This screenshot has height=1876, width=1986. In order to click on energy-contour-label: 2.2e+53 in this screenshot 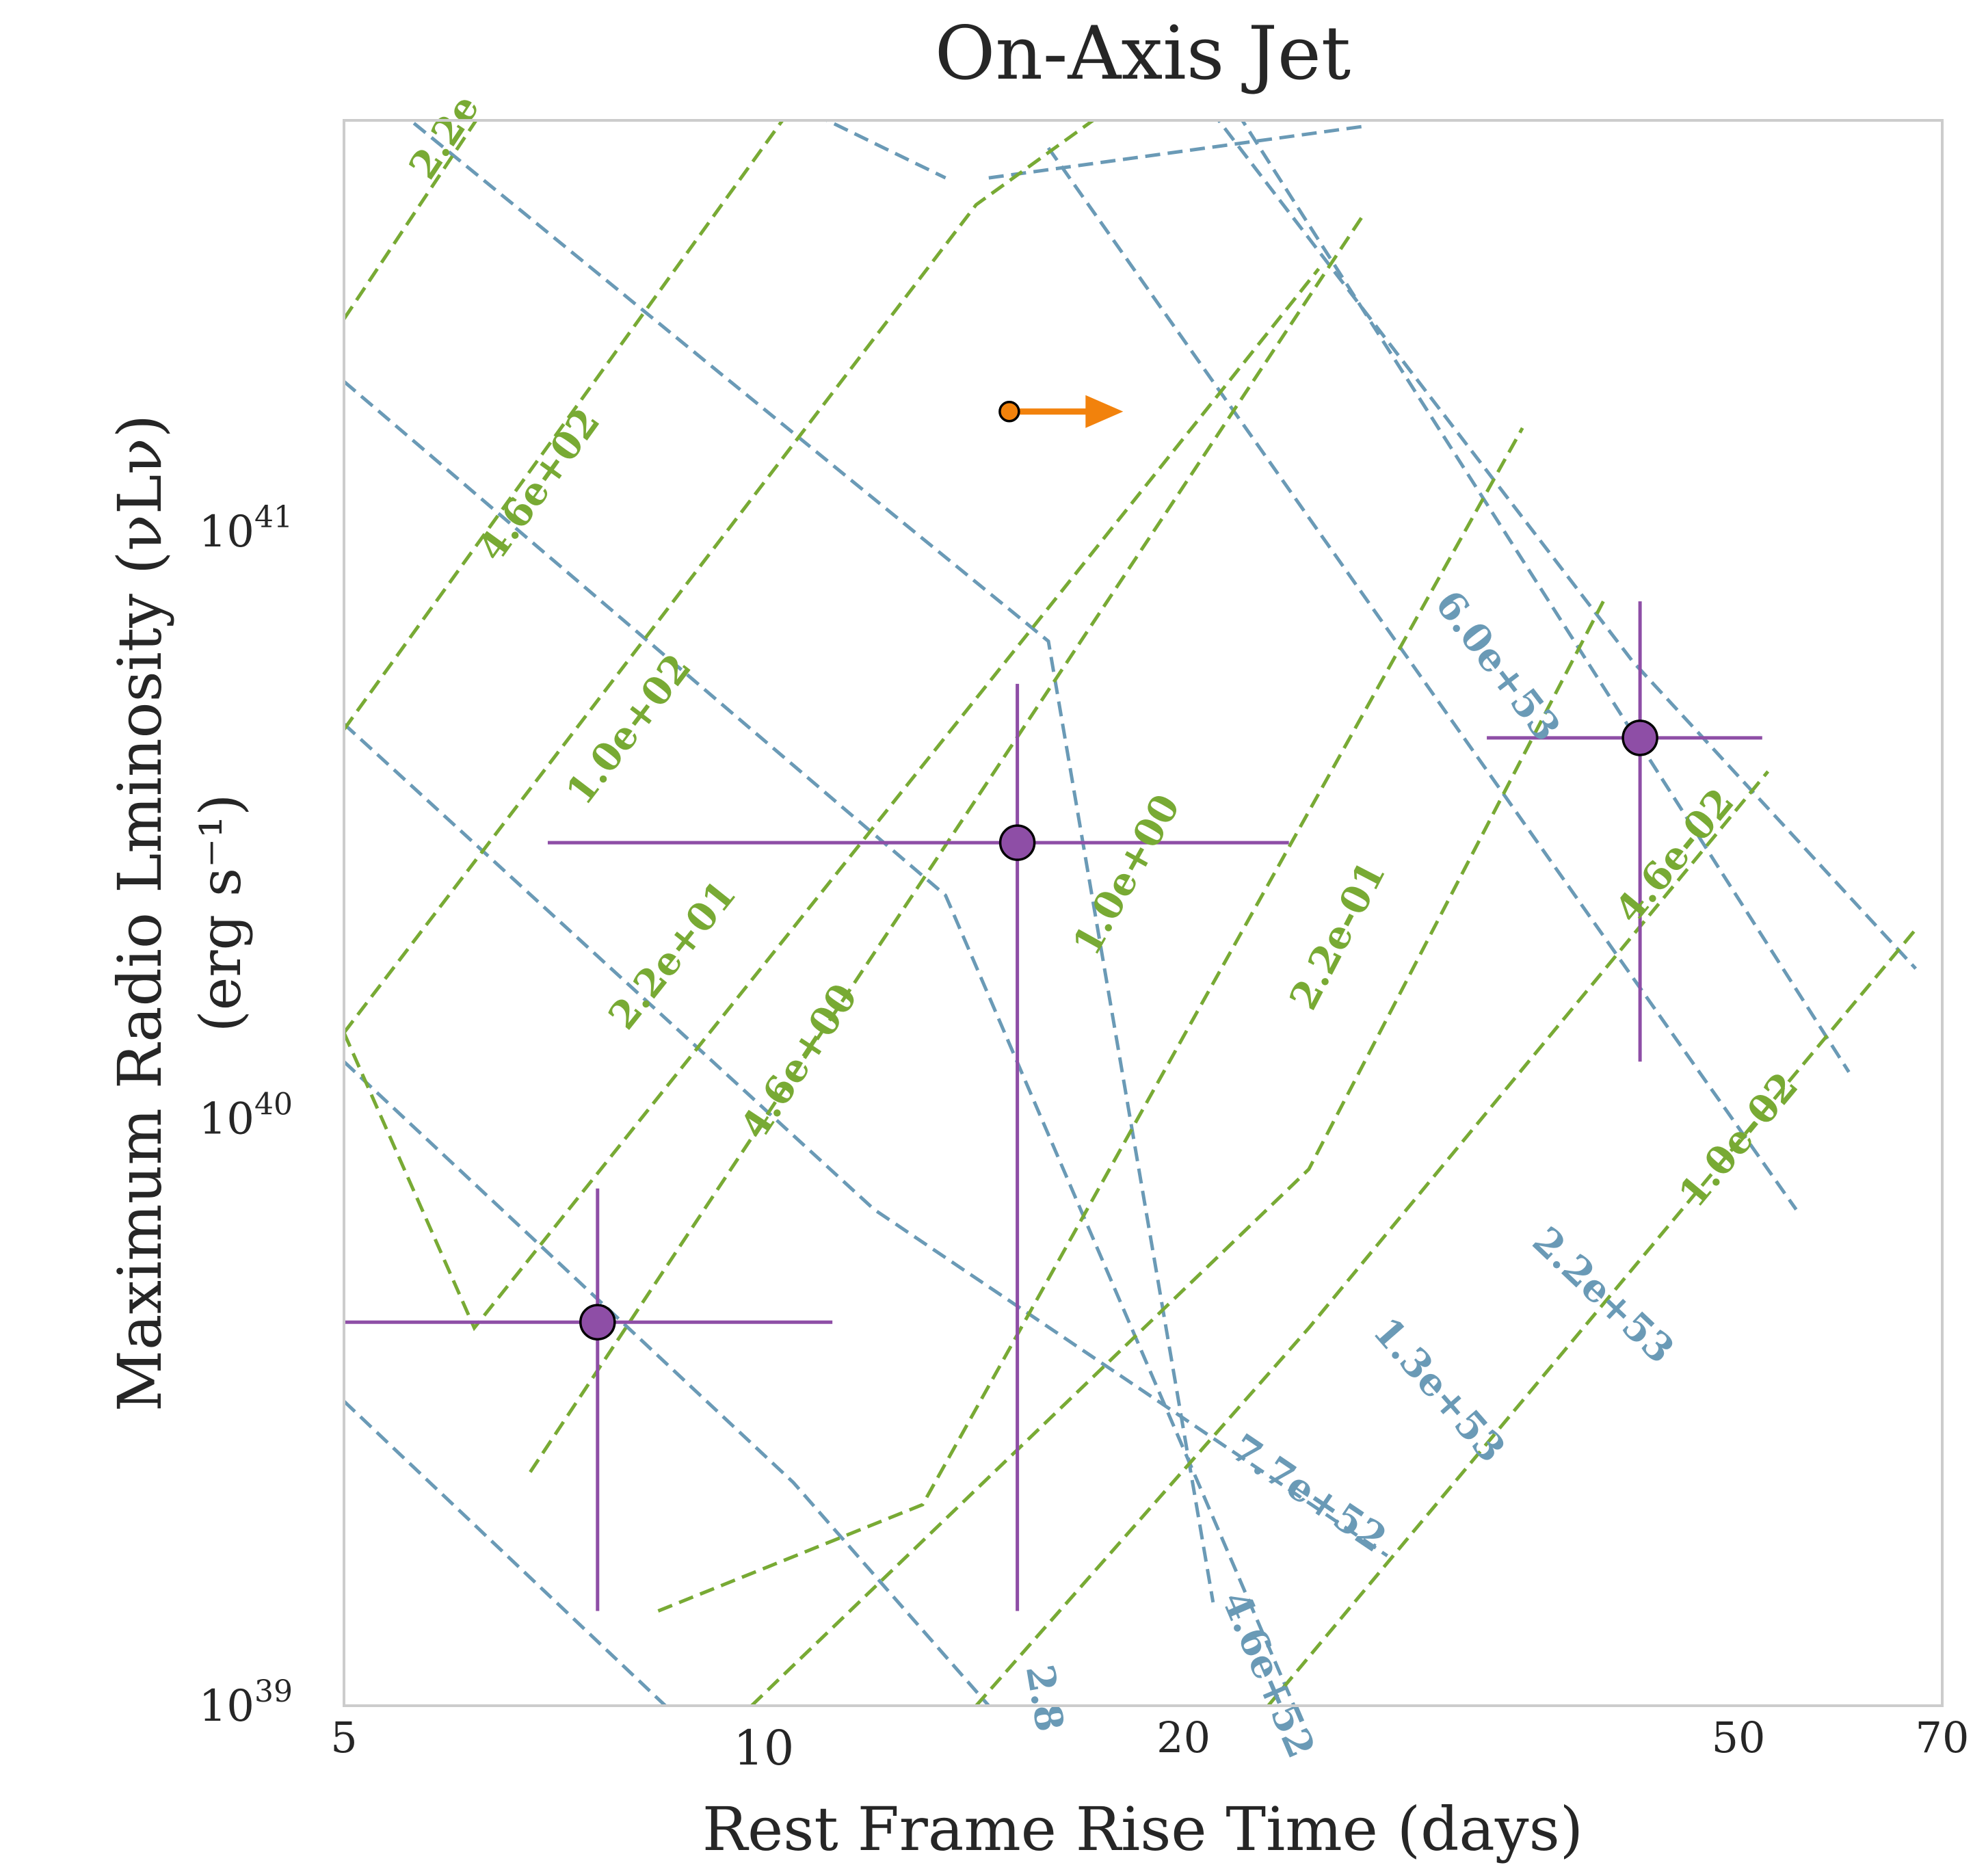, I will do `click(1603, 1295)`.